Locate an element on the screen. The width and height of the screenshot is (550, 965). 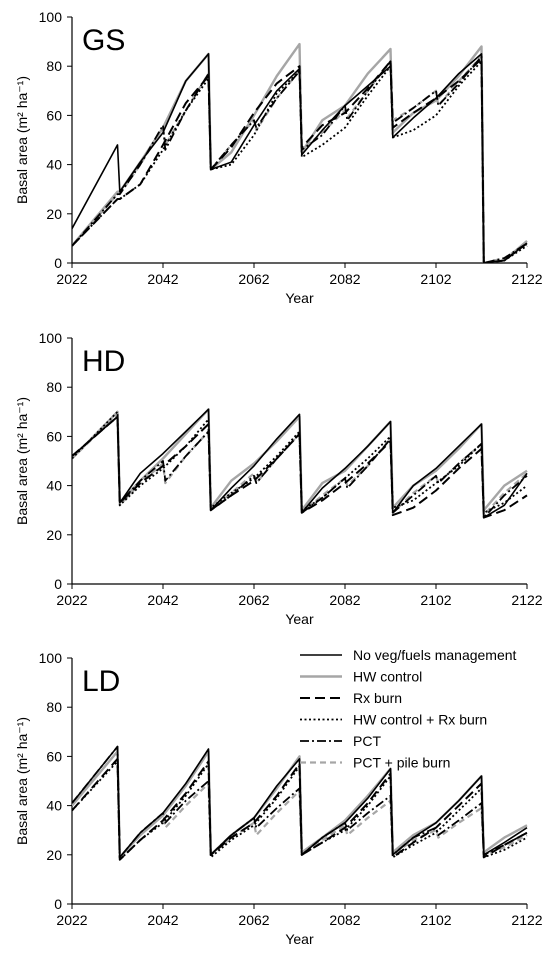
panel-label: HD is located at coordinates (103, 361).